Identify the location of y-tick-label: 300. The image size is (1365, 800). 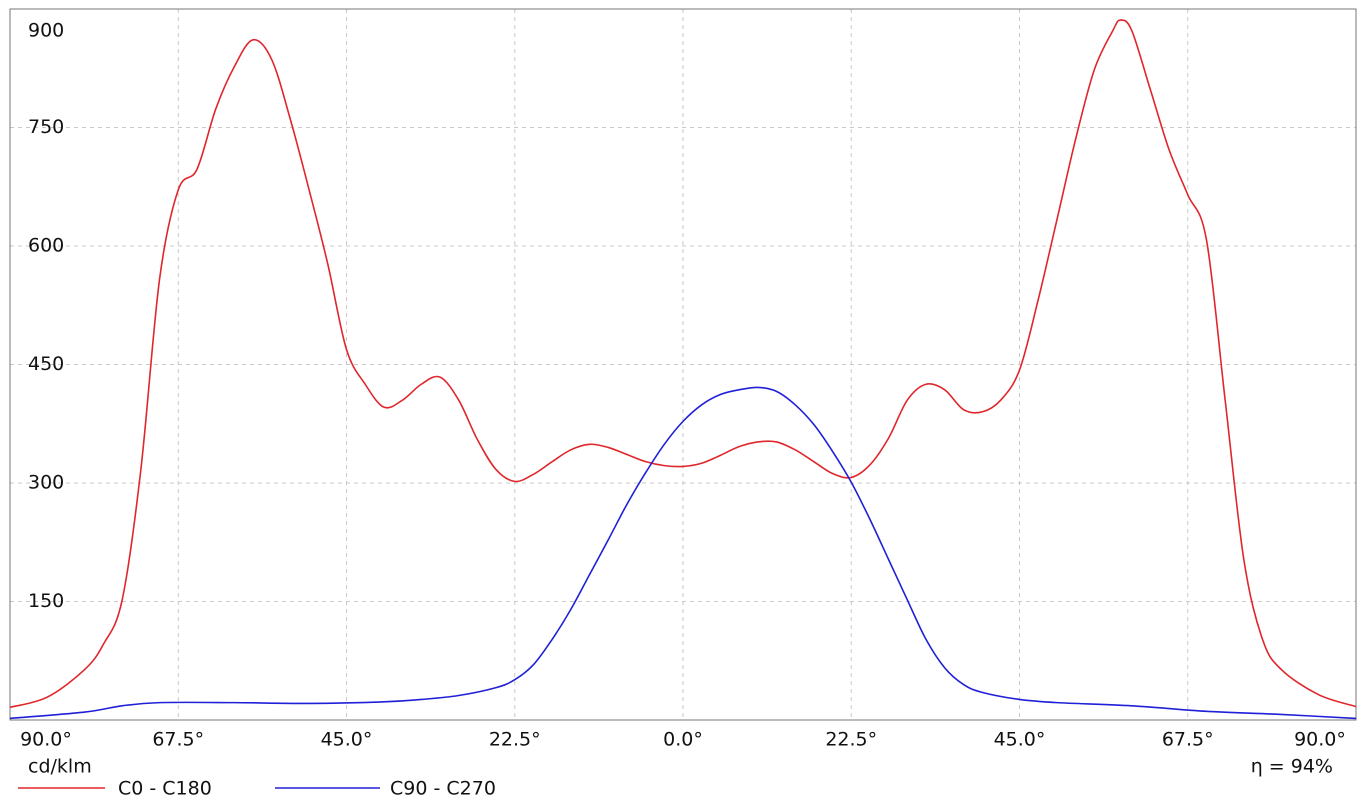
(46, 483).